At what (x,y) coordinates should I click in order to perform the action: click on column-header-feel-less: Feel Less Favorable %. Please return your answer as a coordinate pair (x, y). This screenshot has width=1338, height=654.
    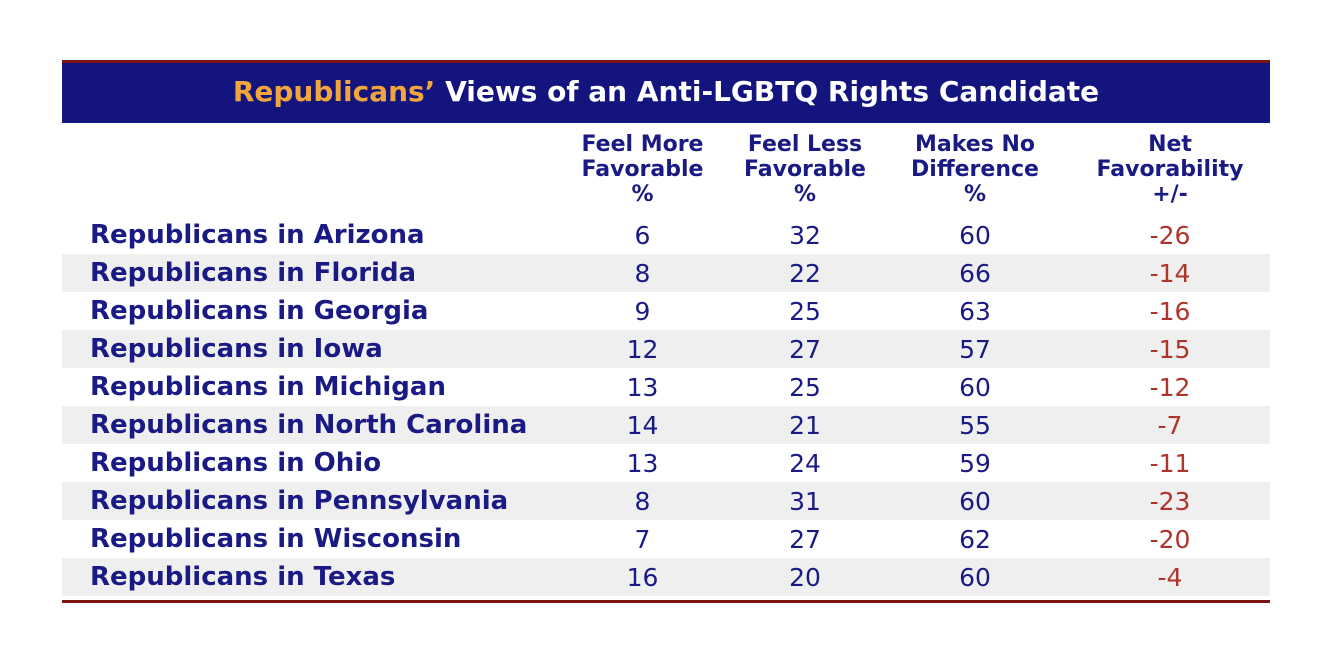
    Looking at the image, I should click on (805, 169).